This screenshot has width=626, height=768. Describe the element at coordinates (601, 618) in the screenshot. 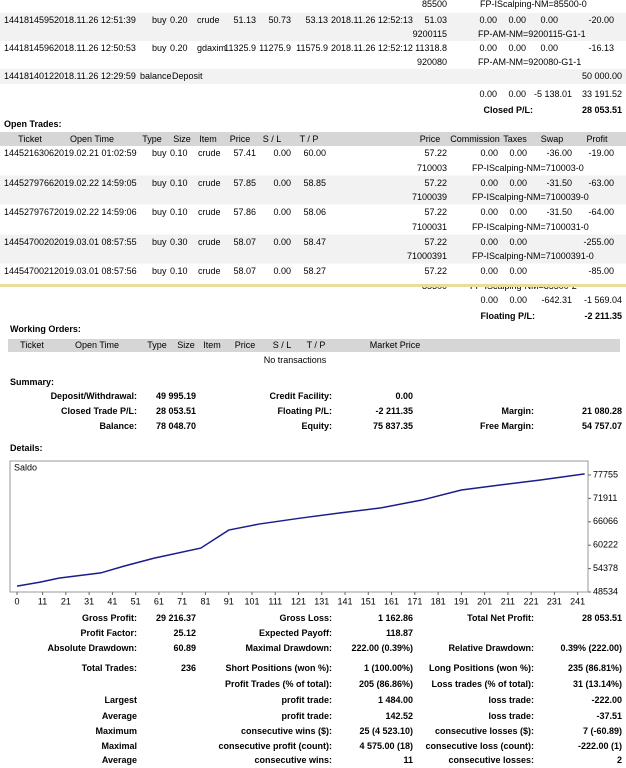

I see `stat-value: 28 053.51` at that location.